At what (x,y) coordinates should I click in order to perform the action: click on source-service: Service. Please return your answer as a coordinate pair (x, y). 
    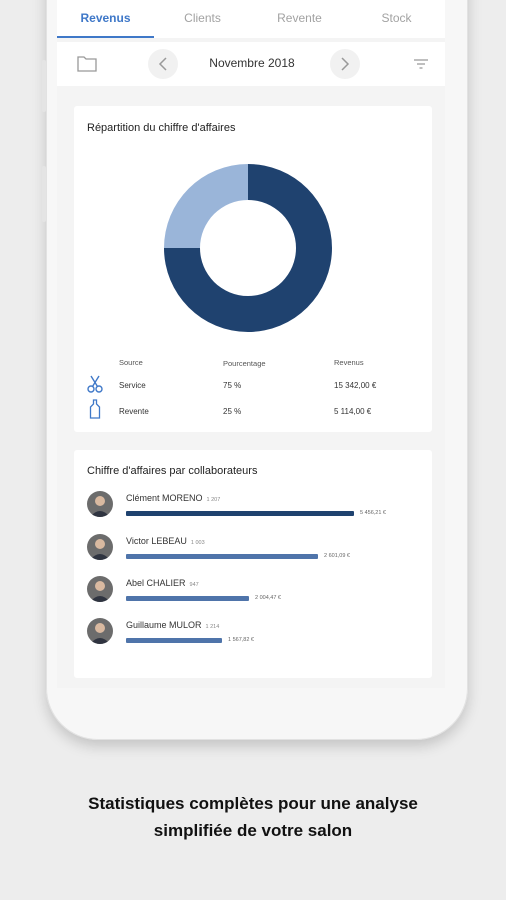
    Looking at the image, I should click on (132, 385).